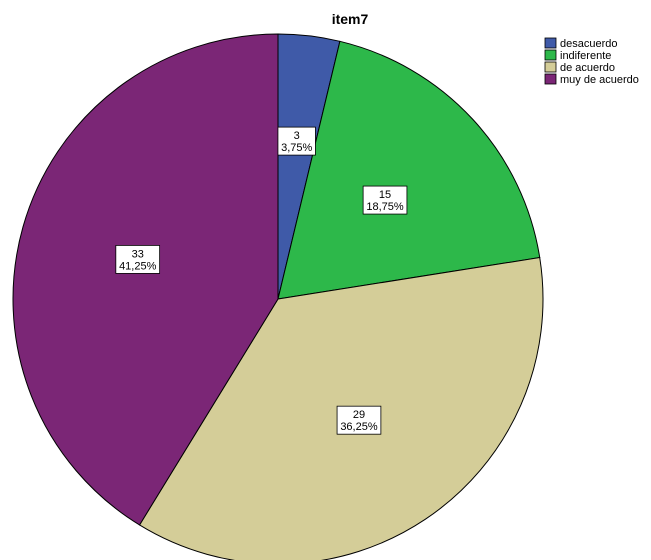 Image resolution: width=651 pixels, height=560 pixels. What do you see at coordinates (385, 195) in the screenshot?
I see `data-label-count: 15` at bounding box center [385, 195].